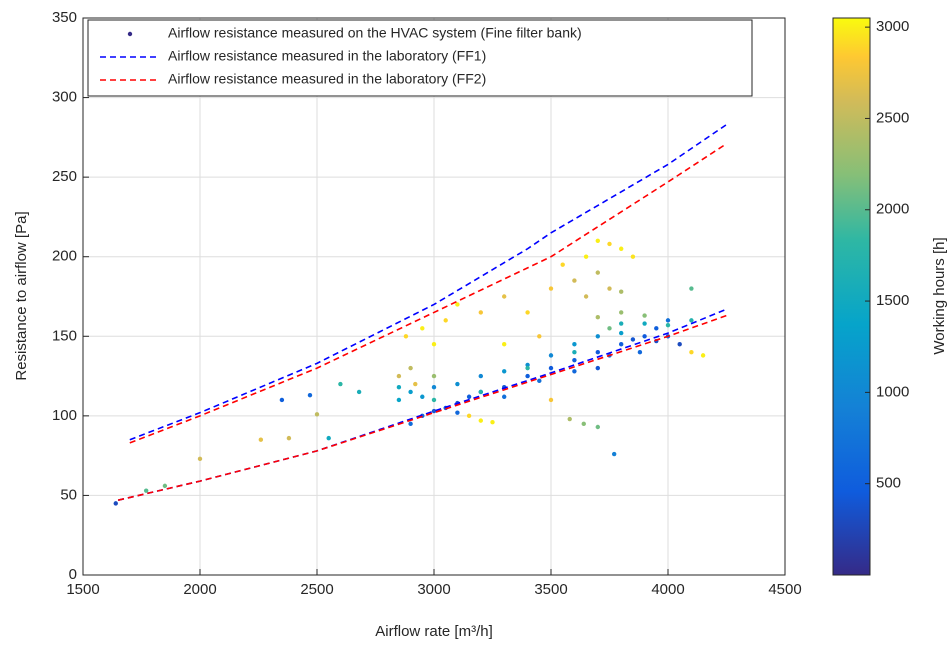 This screenshot has width=952, height=646. I want to click on x-tick-label: 2500, so click(316, 589).